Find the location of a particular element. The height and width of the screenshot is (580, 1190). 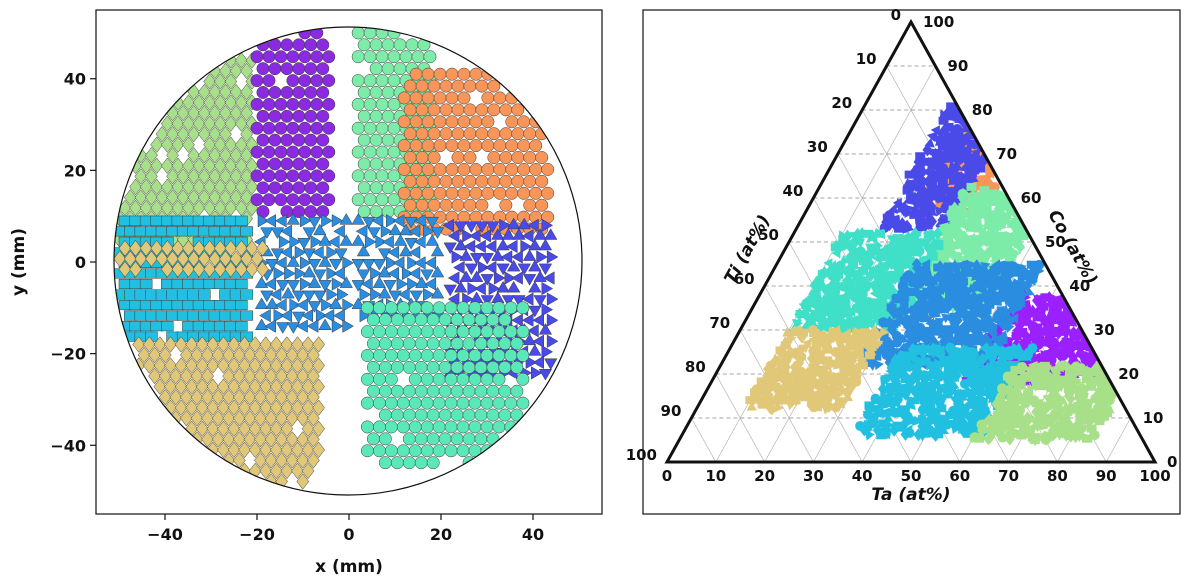

ti-tick-label: 70 is located at coordinates (719, 323).